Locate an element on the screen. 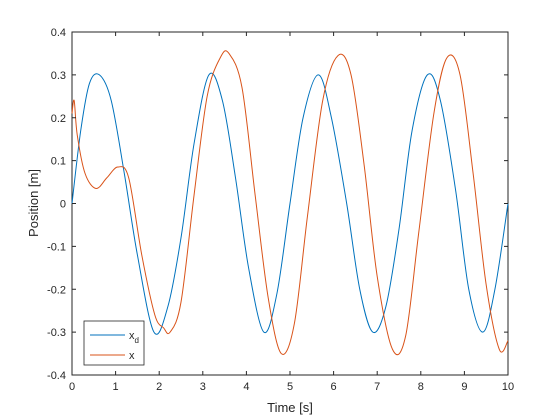 This screenshot has width=560, height=419. legend-label-xd-base: x is located at coordinates (132, 336).